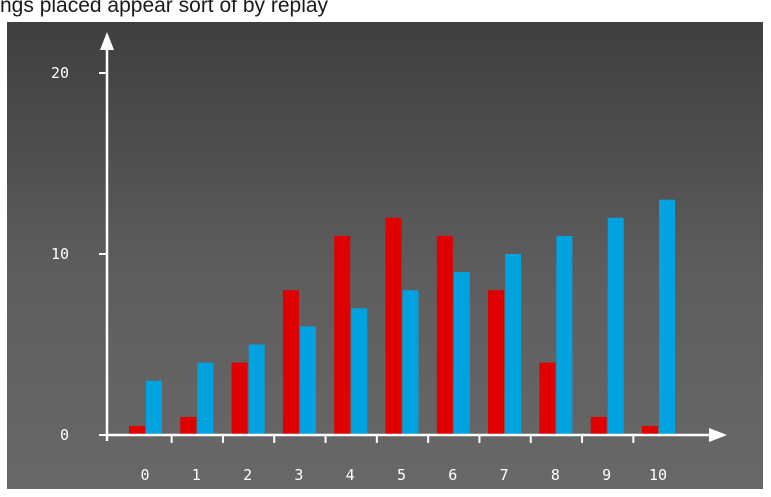 The image size is (771, 497). Describe the element at coordinates (606, 475) in the screenshot. I see `x-tick-label-9: 9` at that location.